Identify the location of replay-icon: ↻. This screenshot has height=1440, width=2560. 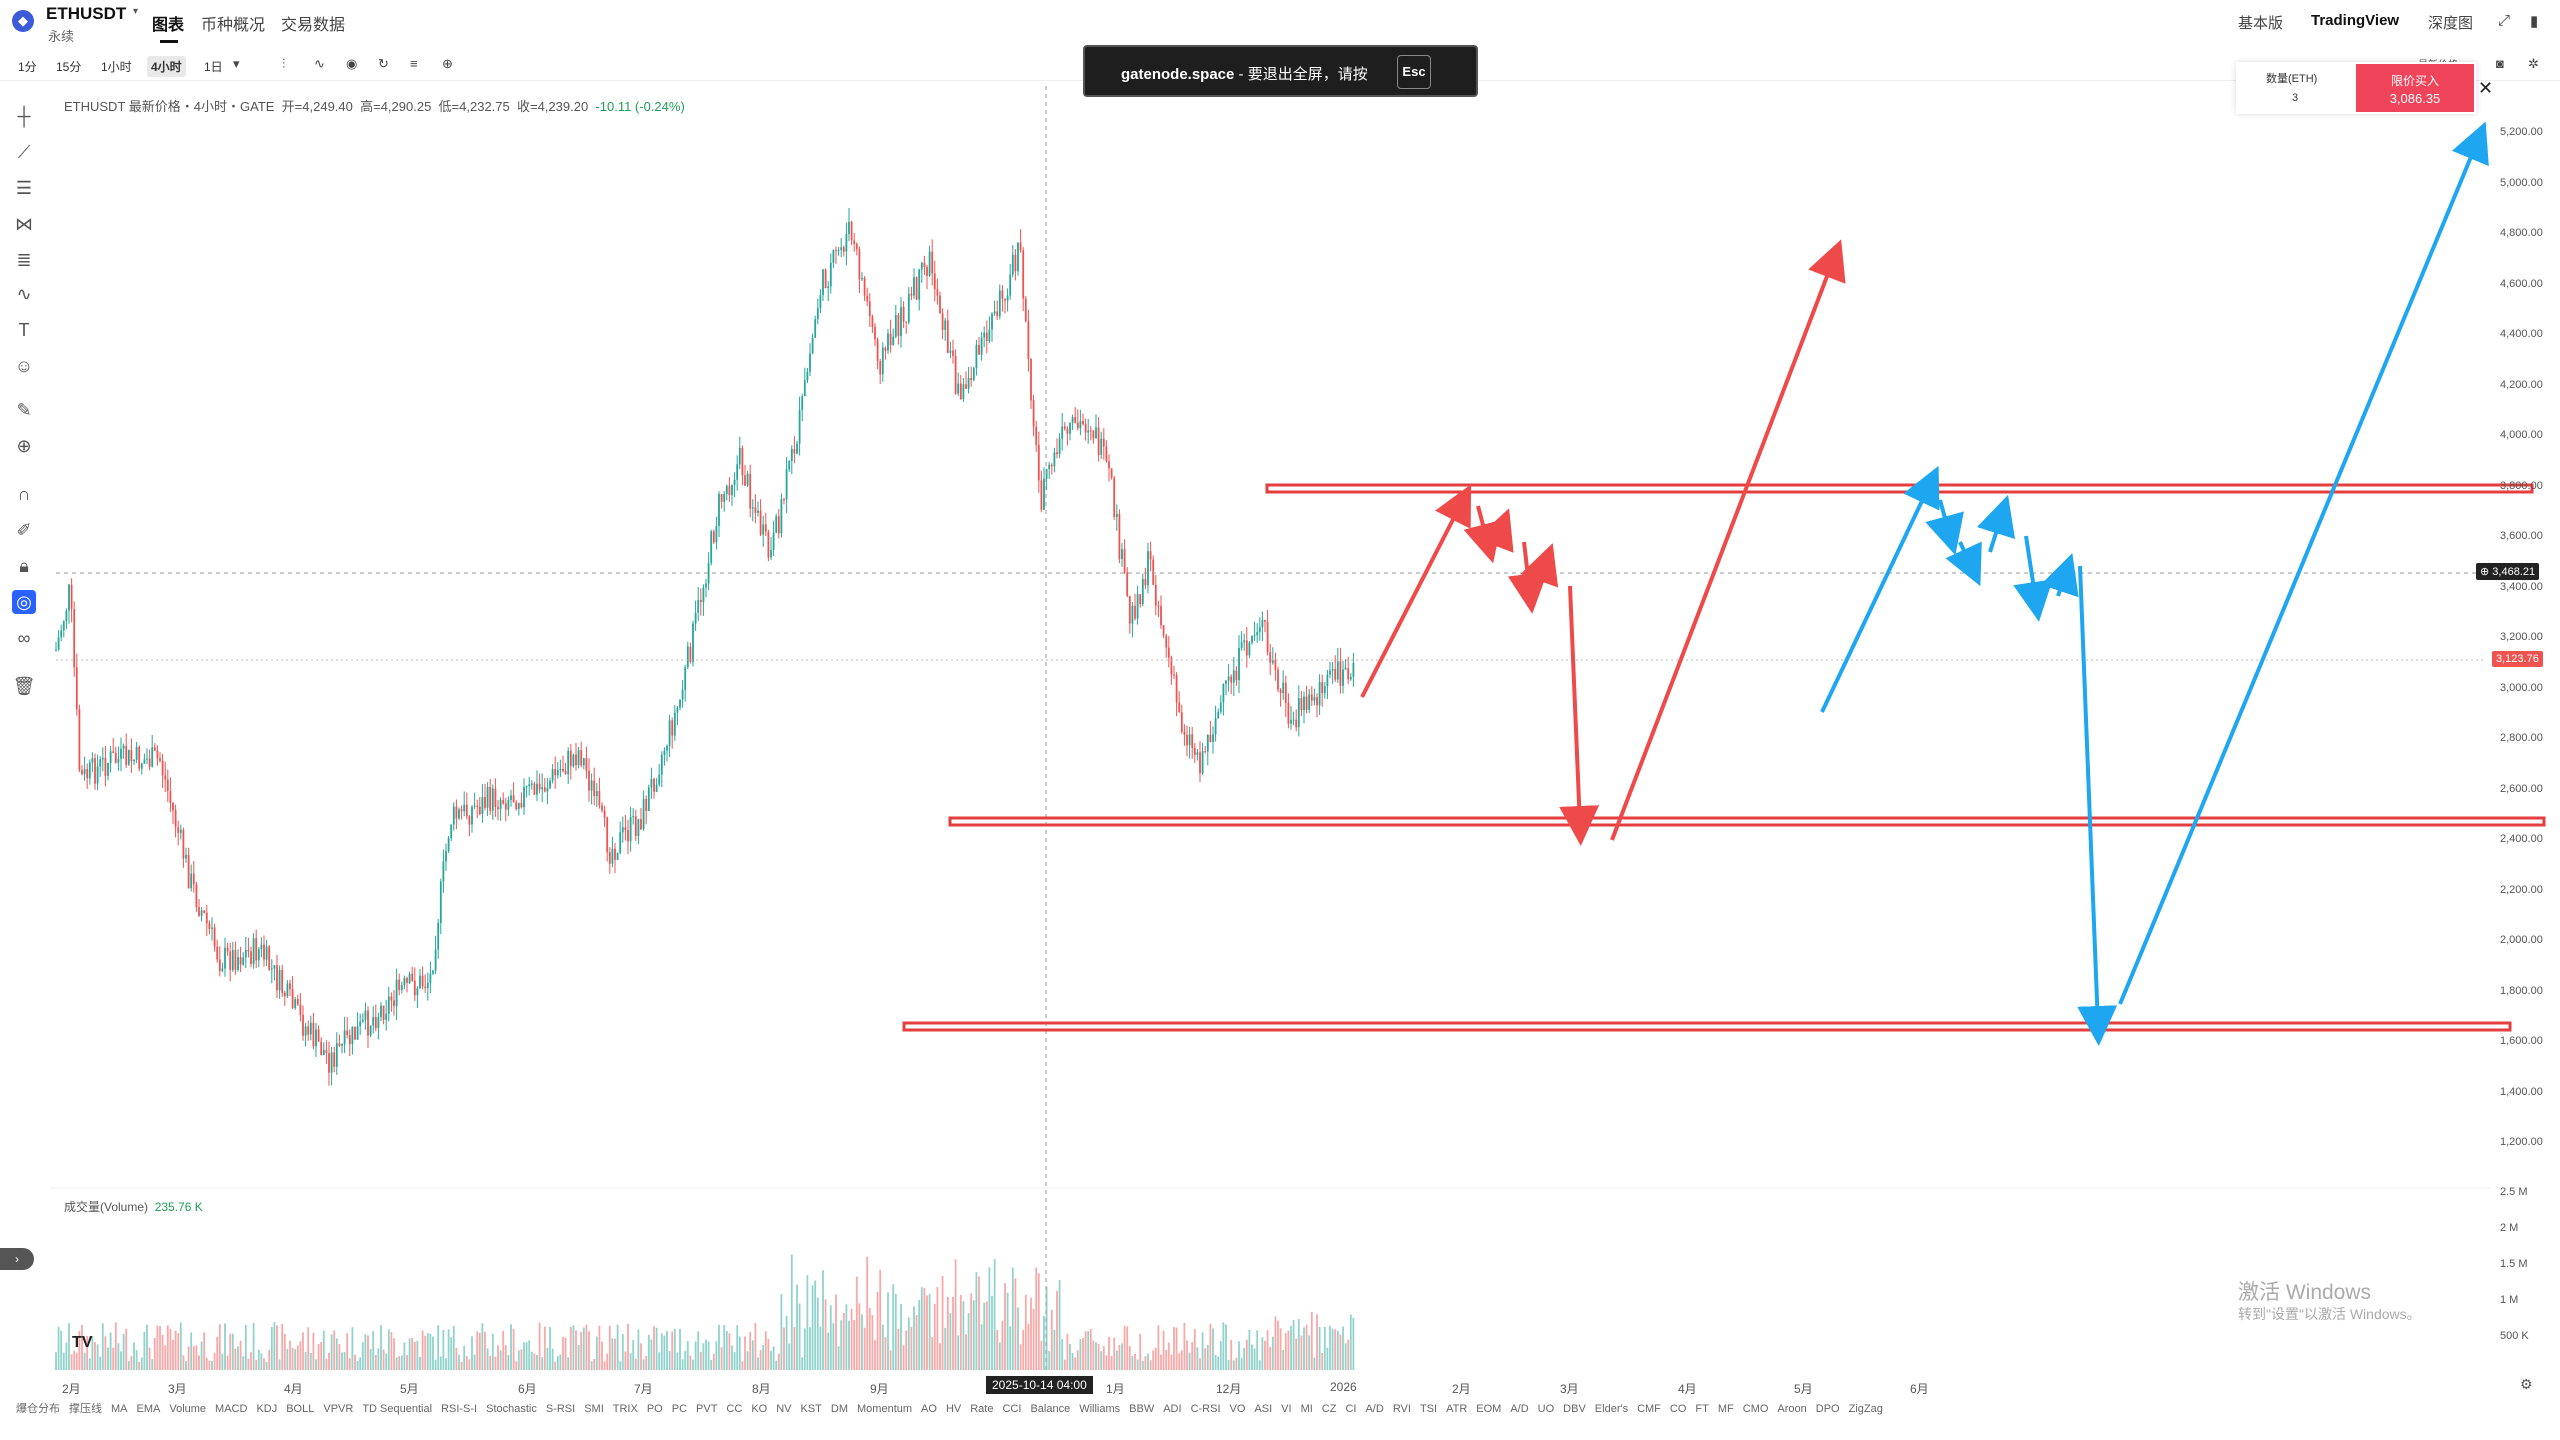
(383, 63).